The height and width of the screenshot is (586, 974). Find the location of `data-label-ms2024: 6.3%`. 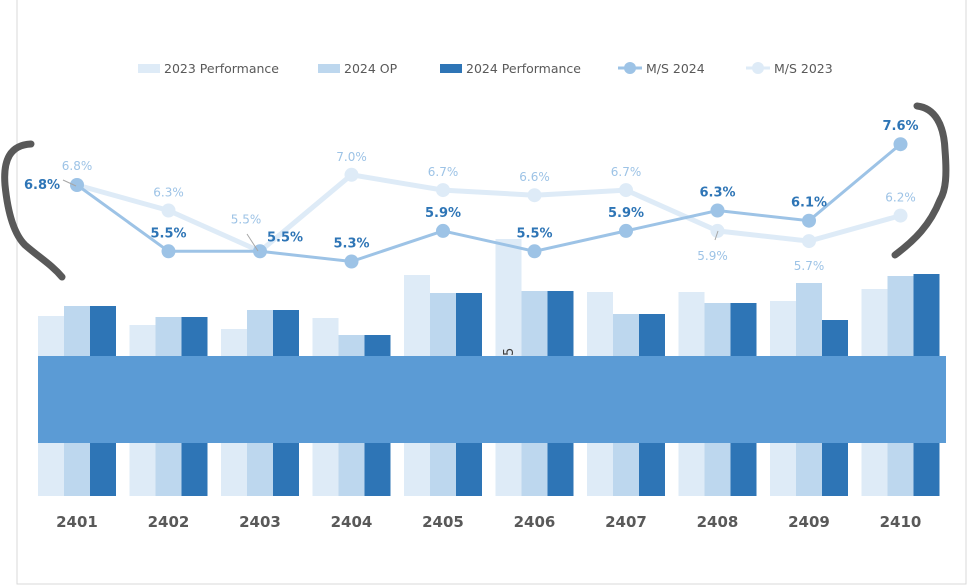

data-label-ms2024: 6.3% is located at coordinates (717, 193).